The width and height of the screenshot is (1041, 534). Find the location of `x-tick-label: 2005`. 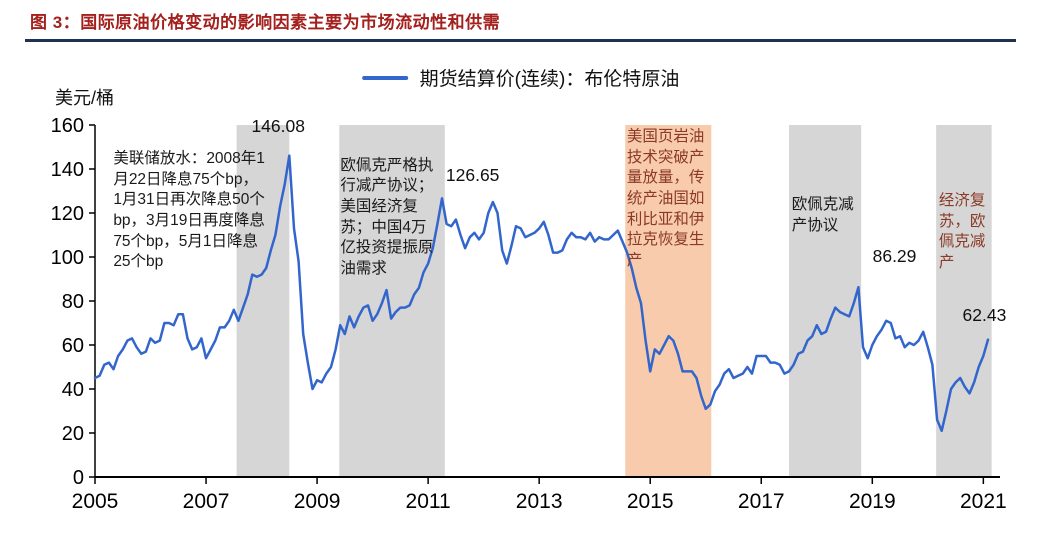

x-tick-label: 2005 is located at coordinates (95, 501).